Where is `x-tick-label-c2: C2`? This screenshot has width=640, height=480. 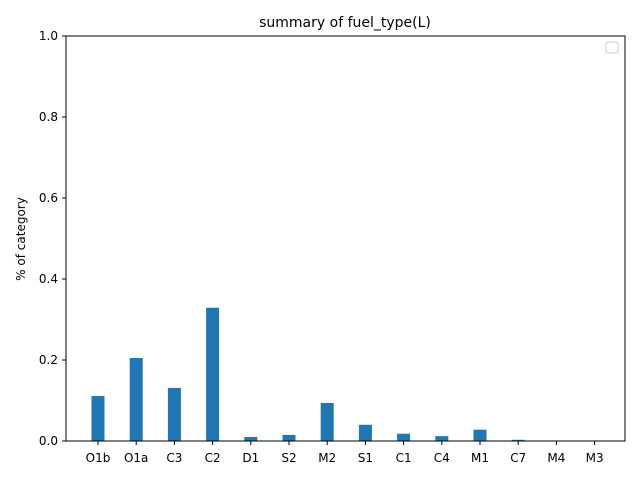
x-tick-label-c2: C2 is located at coordinates (213, 458).